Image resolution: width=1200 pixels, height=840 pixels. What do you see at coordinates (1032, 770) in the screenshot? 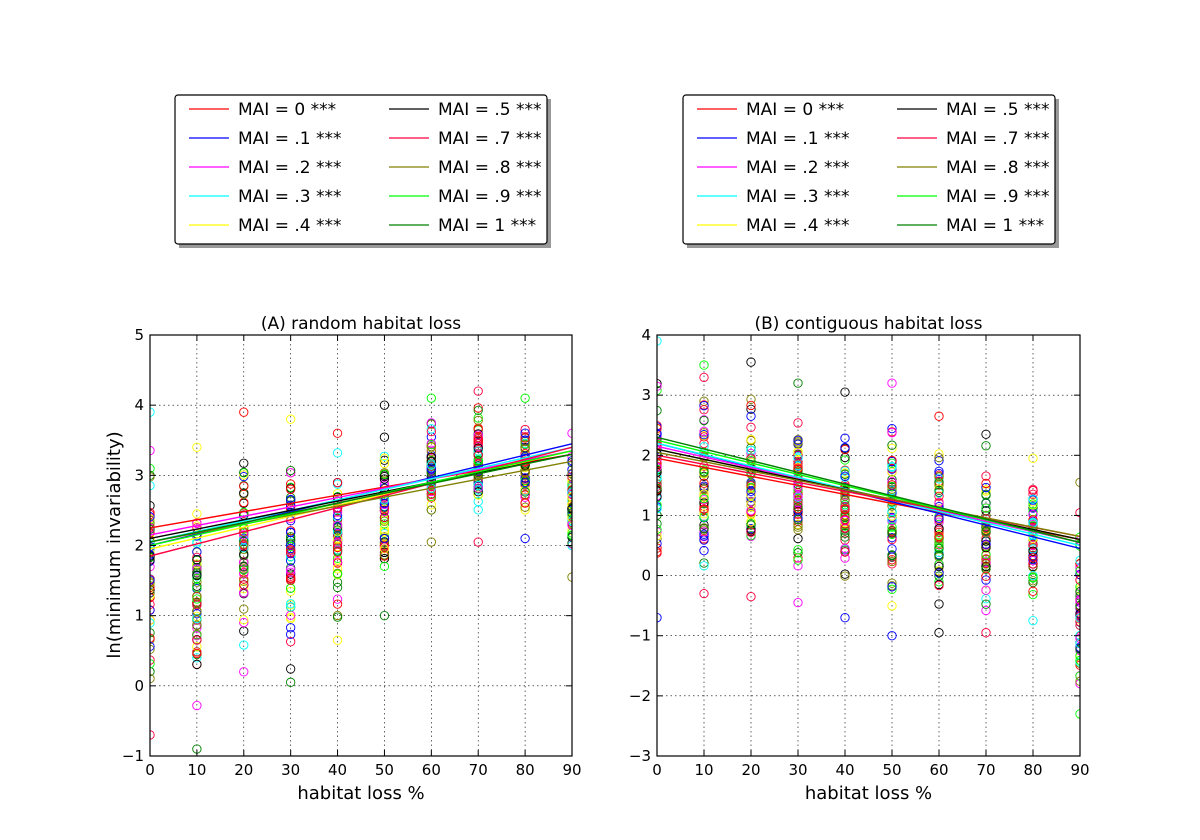
I see `x-tick-label: 80` at bounding box center [1032, 770].